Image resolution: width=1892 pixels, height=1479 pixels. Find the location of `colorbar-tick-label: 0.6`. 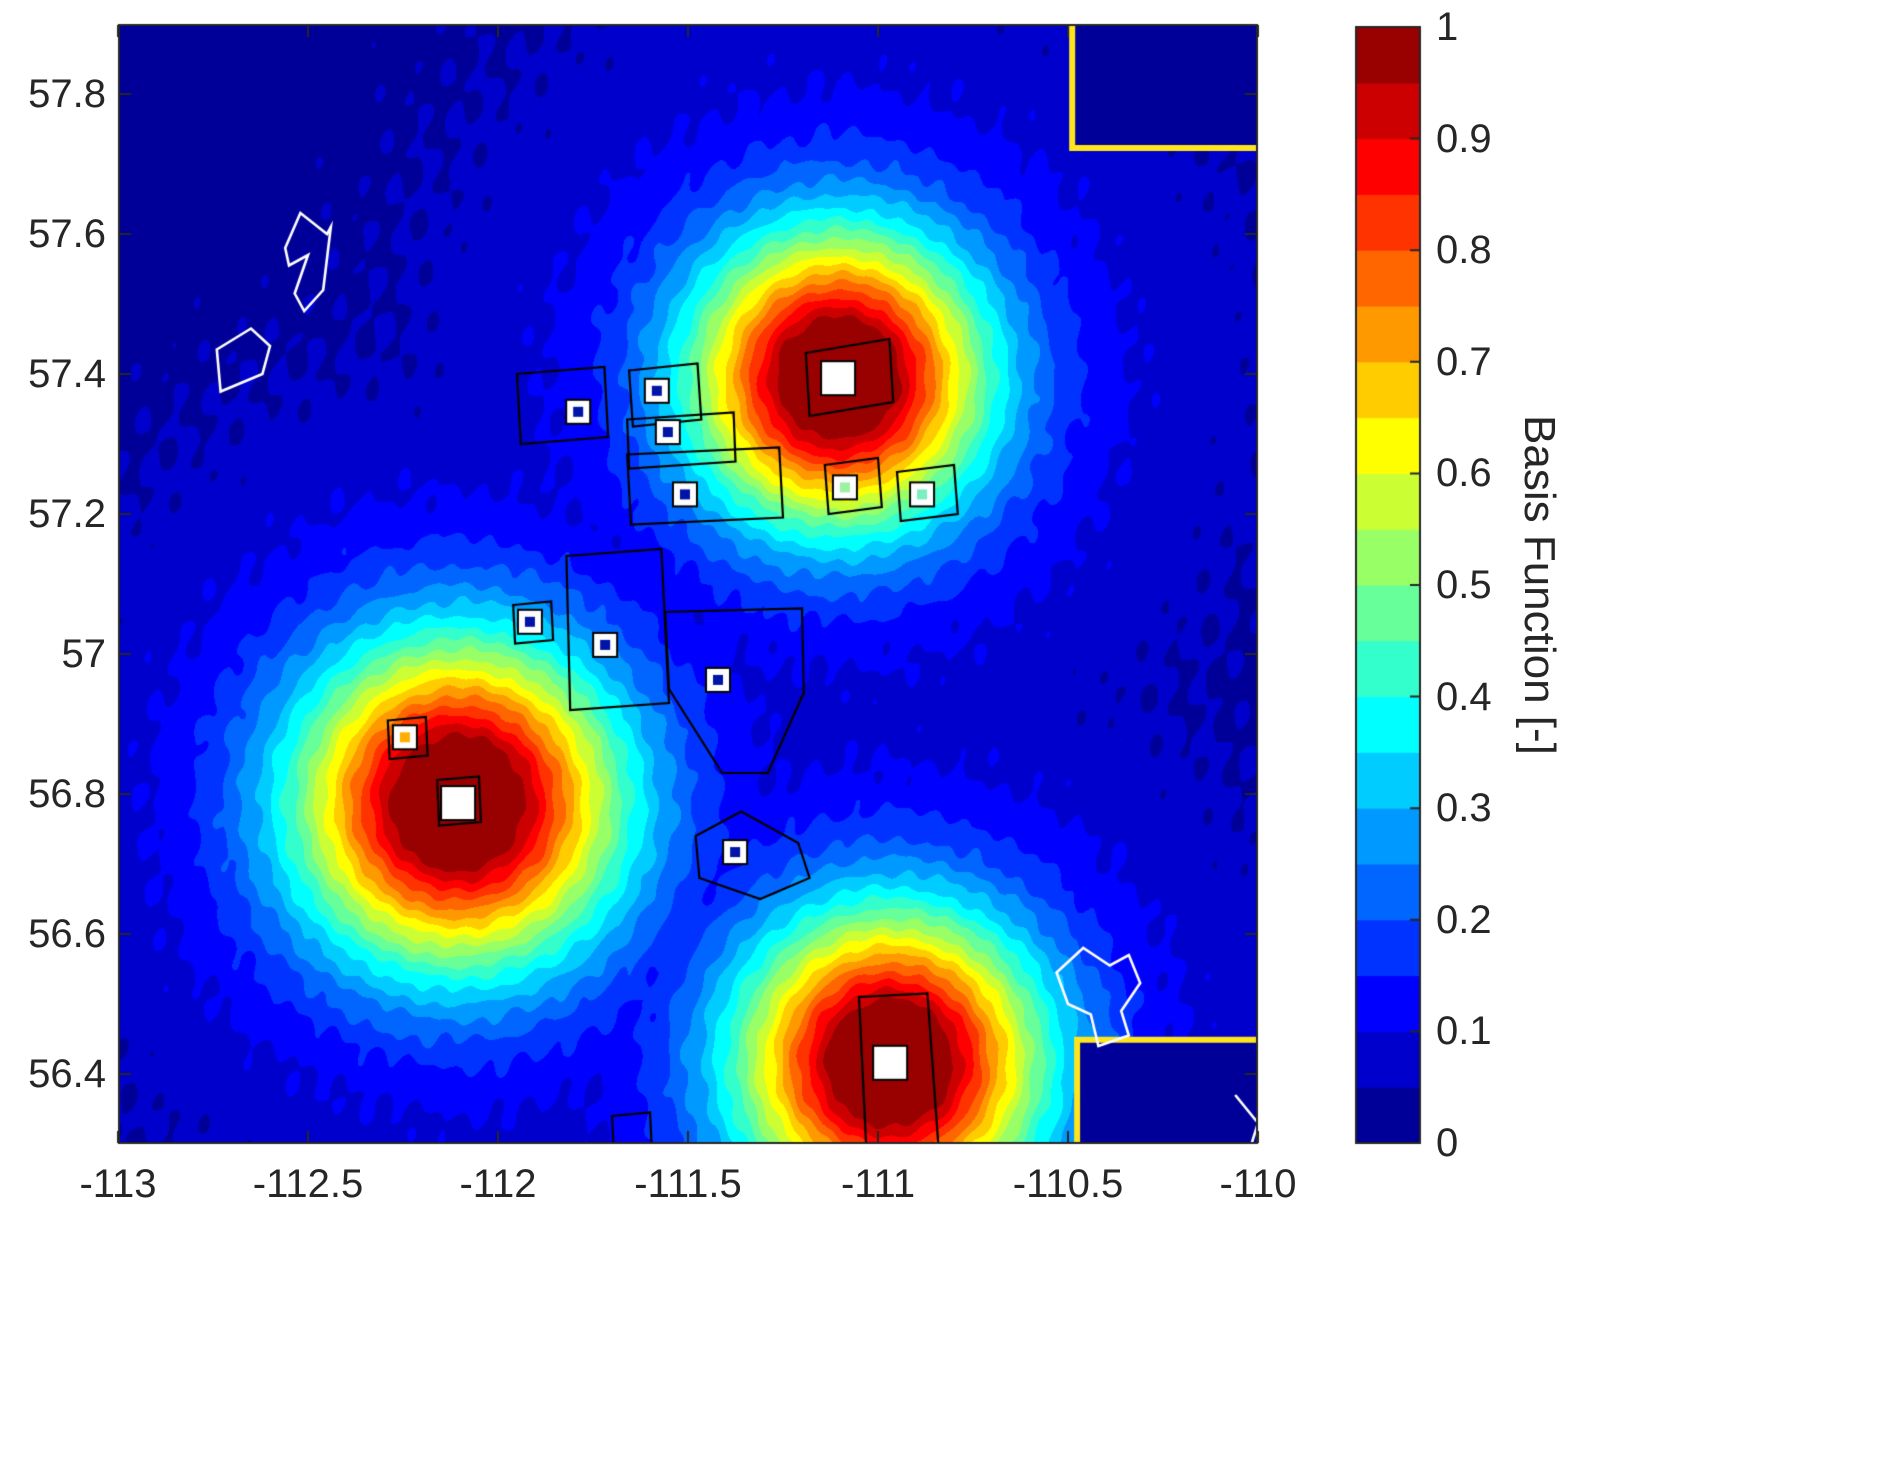

colorbar-tick-label: 0.6 is located at coordinates (1464, 473).